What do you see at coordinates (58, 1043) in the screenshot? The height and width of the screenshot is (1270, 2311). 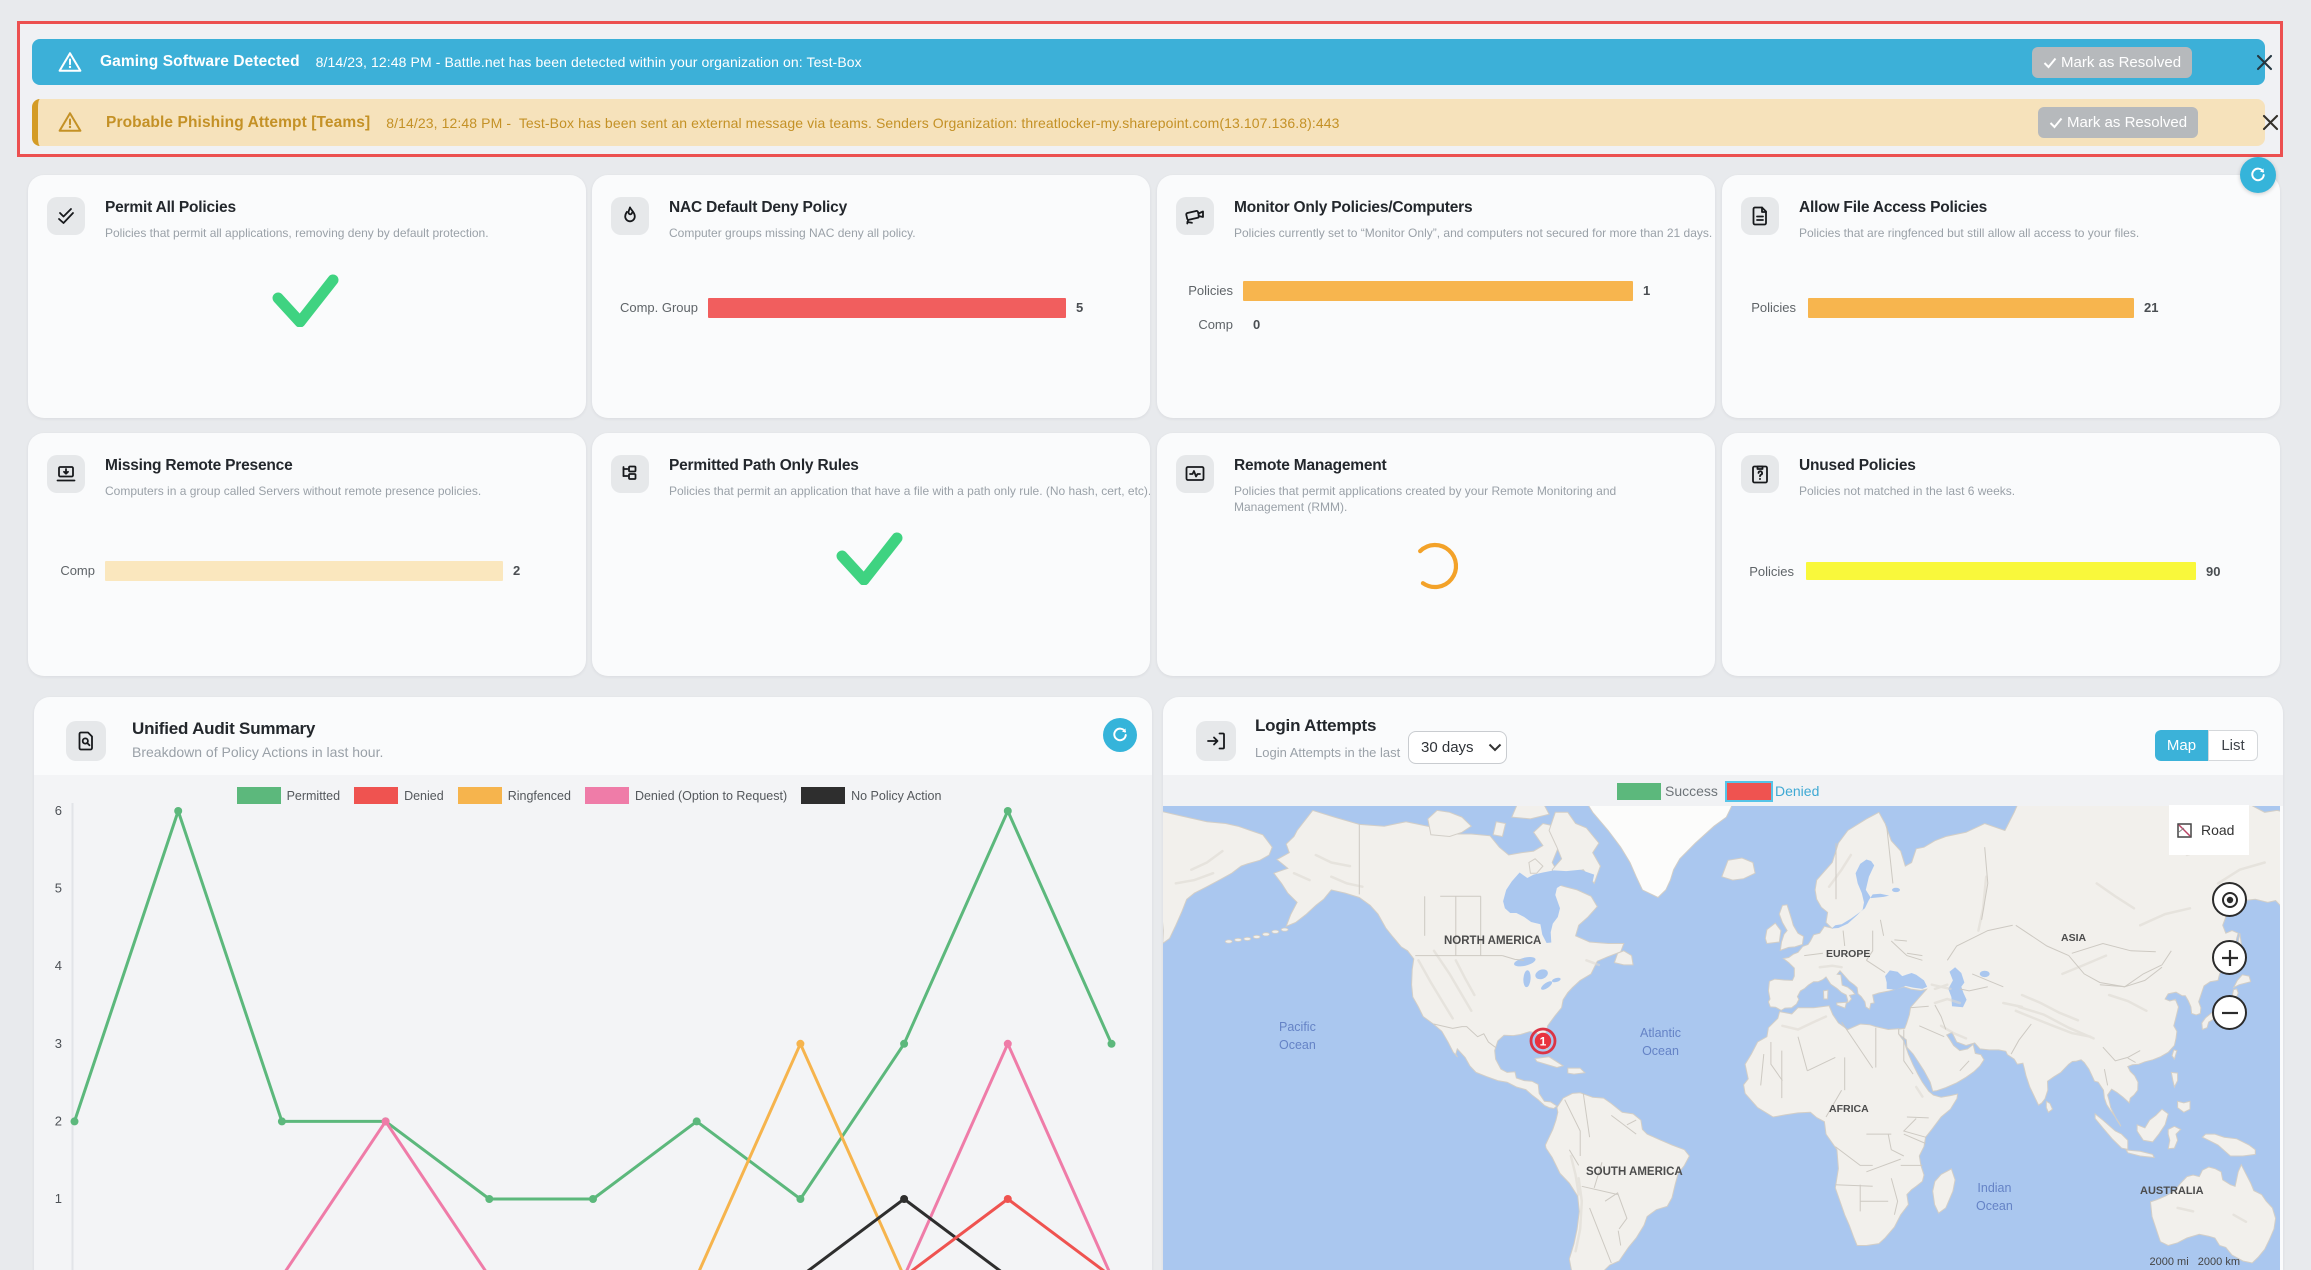 I see `svg-text: 3` at bounding box center [58, 1043].